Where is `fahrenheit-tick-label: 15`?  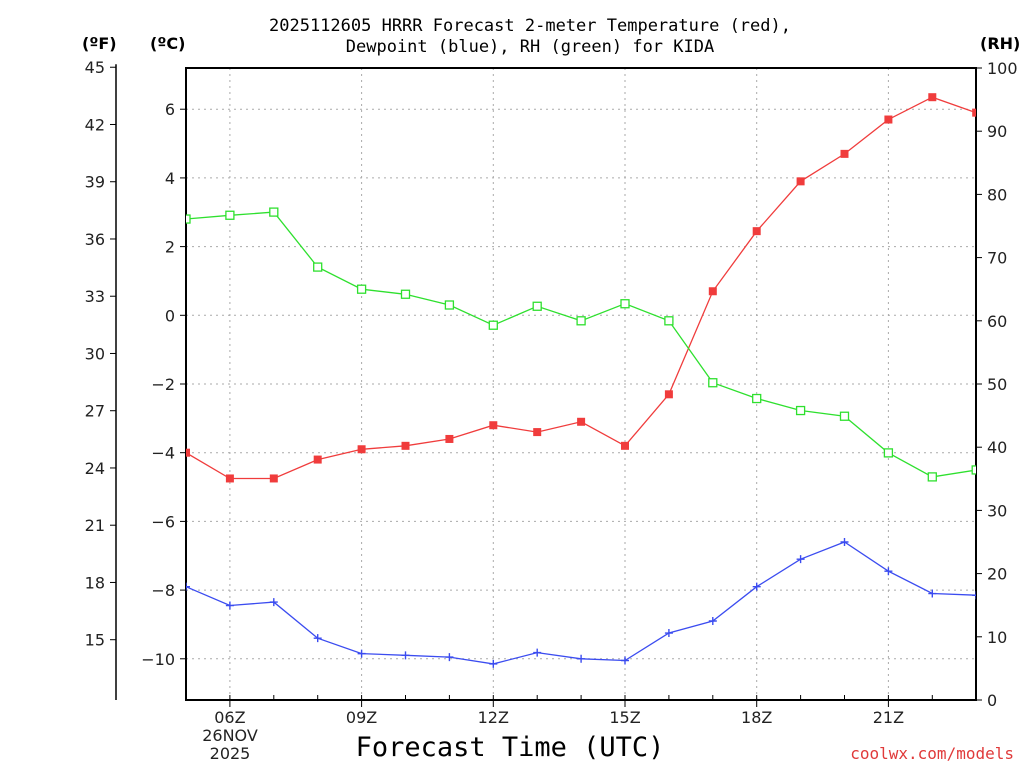 fahrenheit-tick-label: 15 is located at coordinates (95, 640).